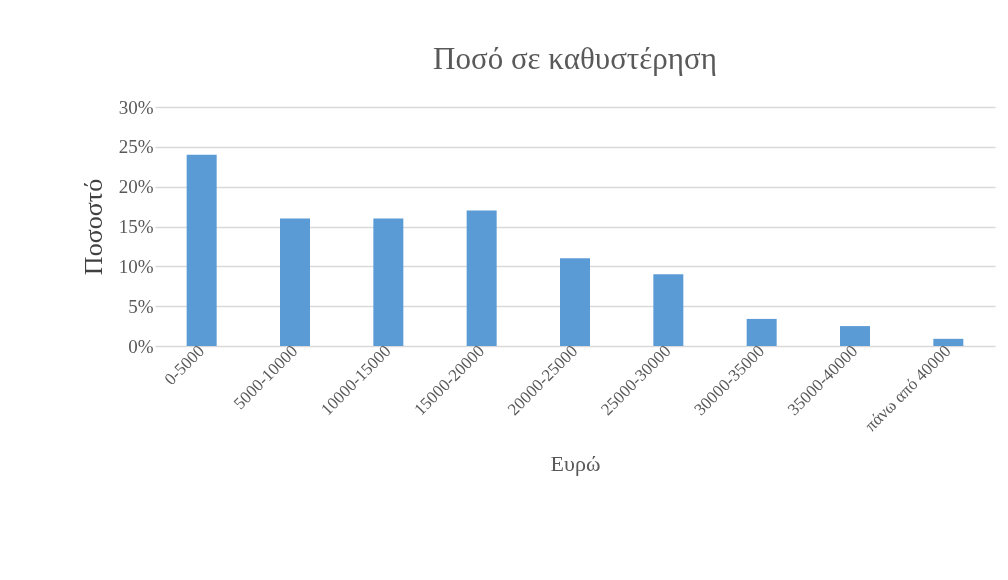 This screenshot has width=1008, height=580. I want to click on chart-title: Ποσό σε καθυστέρηση, so click(575, 58).